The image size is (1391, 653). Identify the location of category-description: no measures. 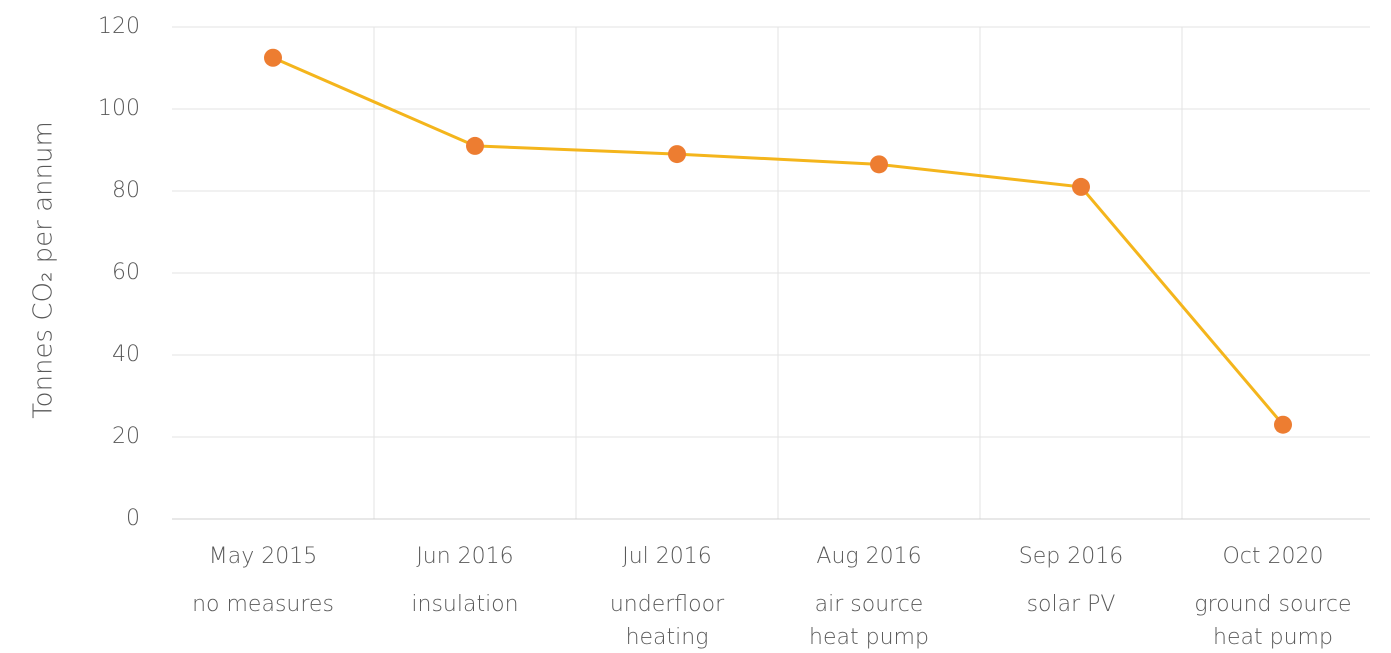
(263, 604).